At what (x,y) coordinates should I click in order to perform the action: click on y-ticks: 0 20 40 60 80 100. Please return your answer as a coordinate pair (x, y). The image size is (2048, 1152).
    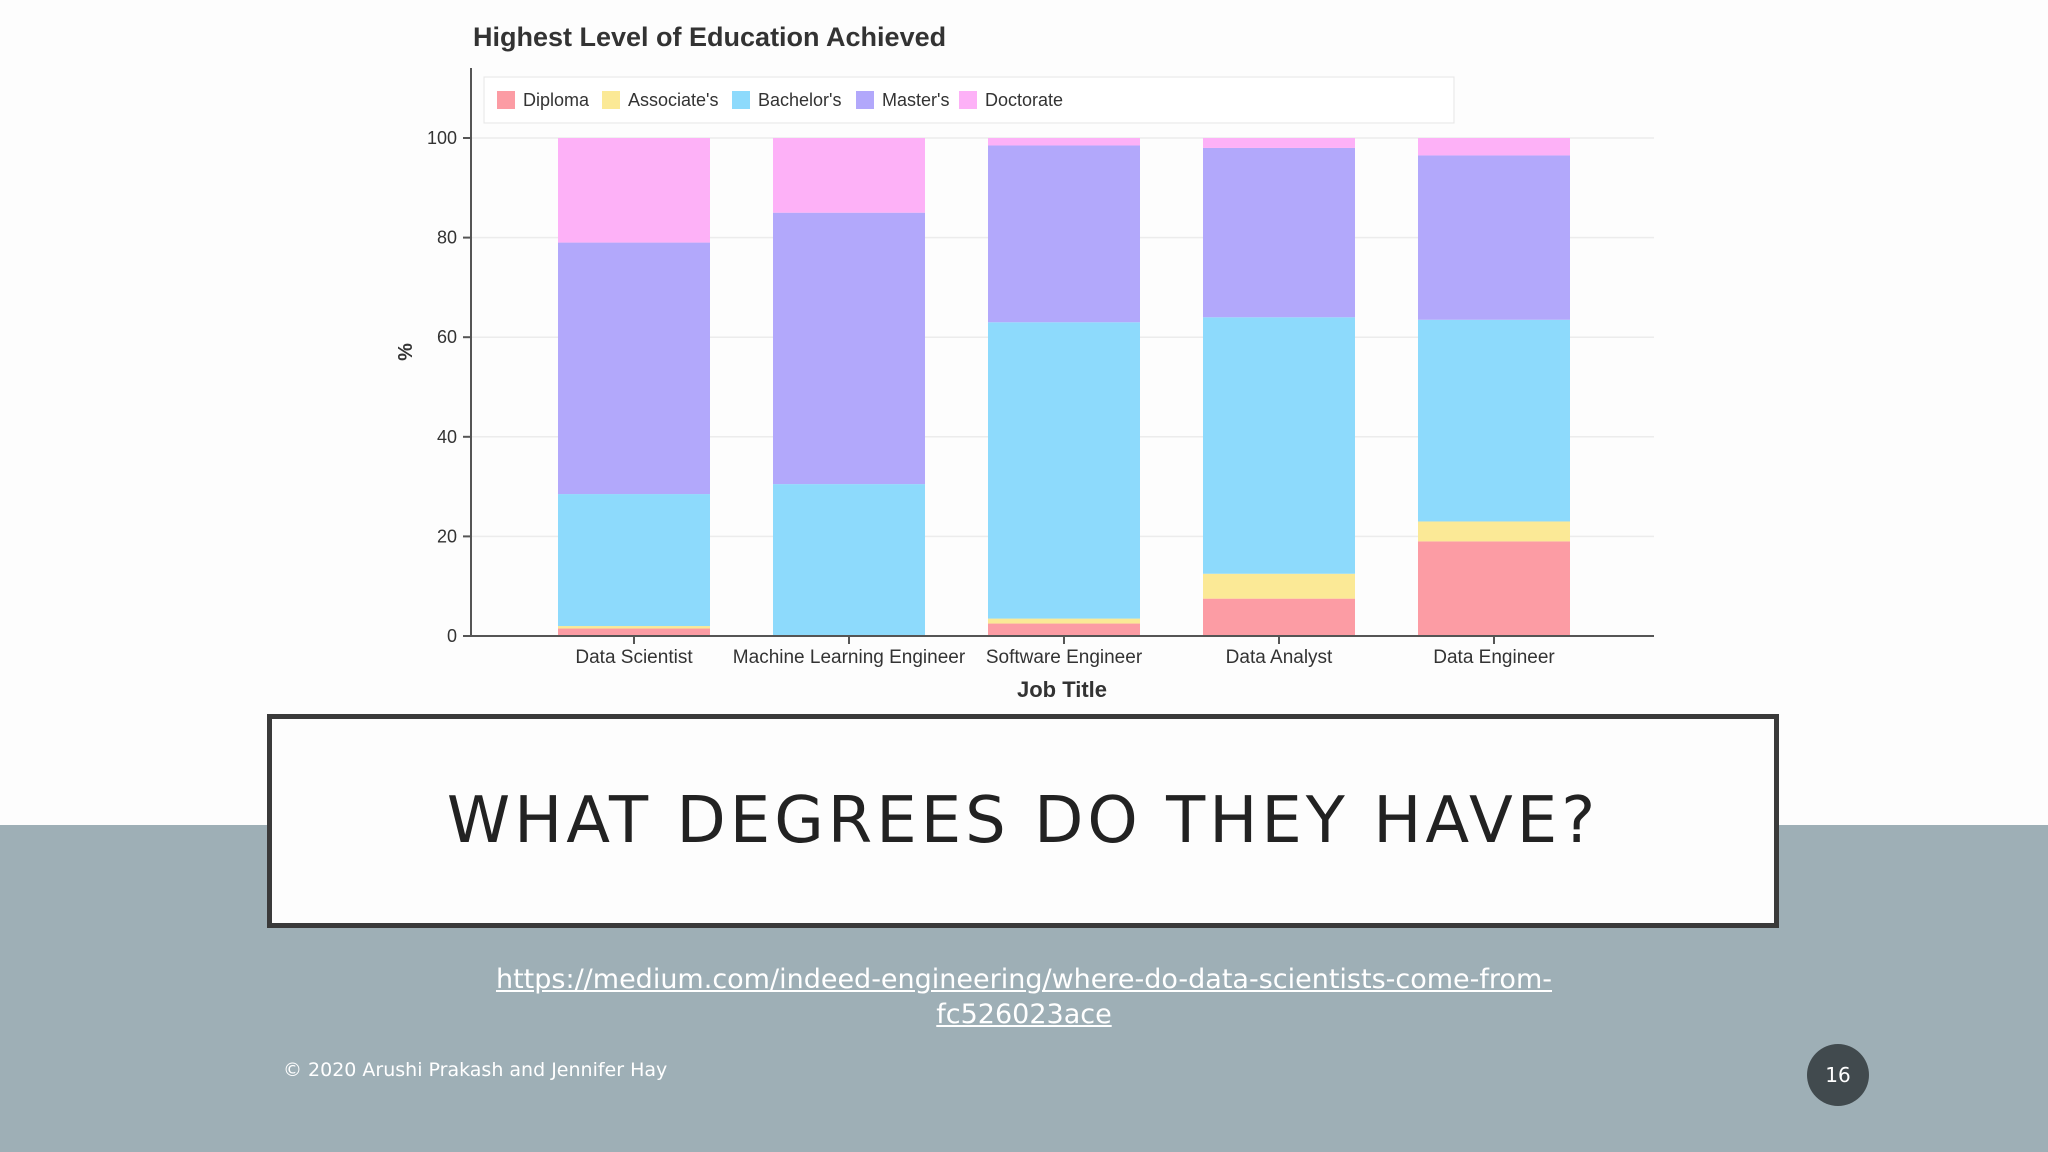
    Looking at the image, I should click on (449, 387).